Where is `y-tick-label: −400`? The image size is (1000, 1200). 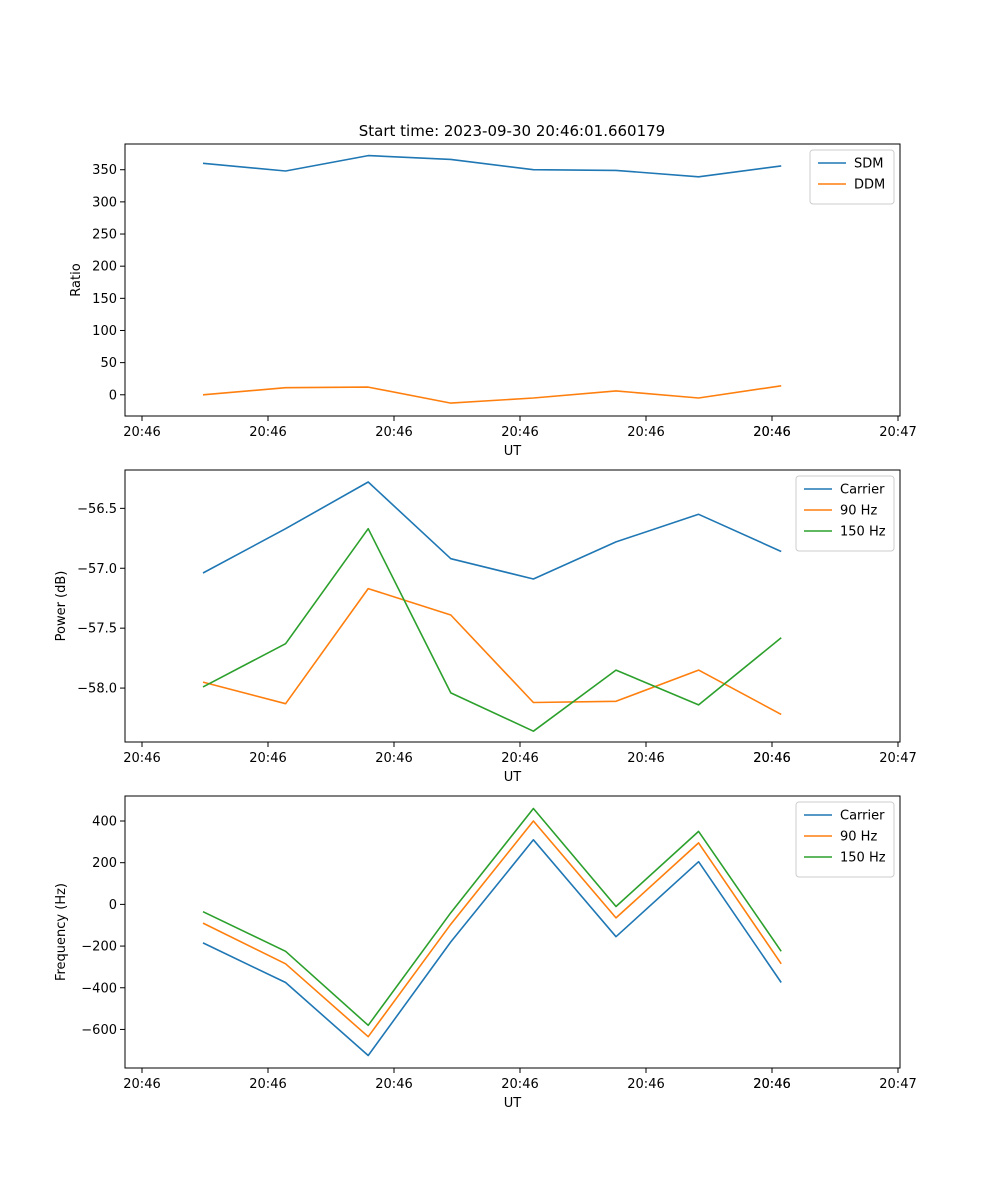
y-tick-label: −400 is located at coordinates (99, 988).